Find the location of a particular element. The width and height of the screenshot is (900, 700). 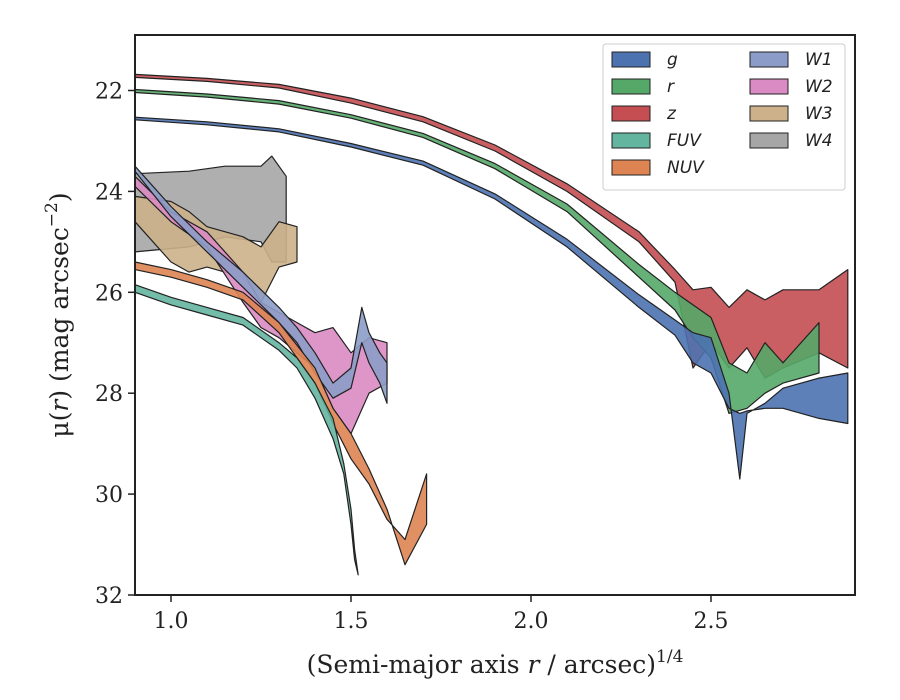

y-axis-label: μ(r) (mag arcsec−2) is located at coordinates (58, 314).